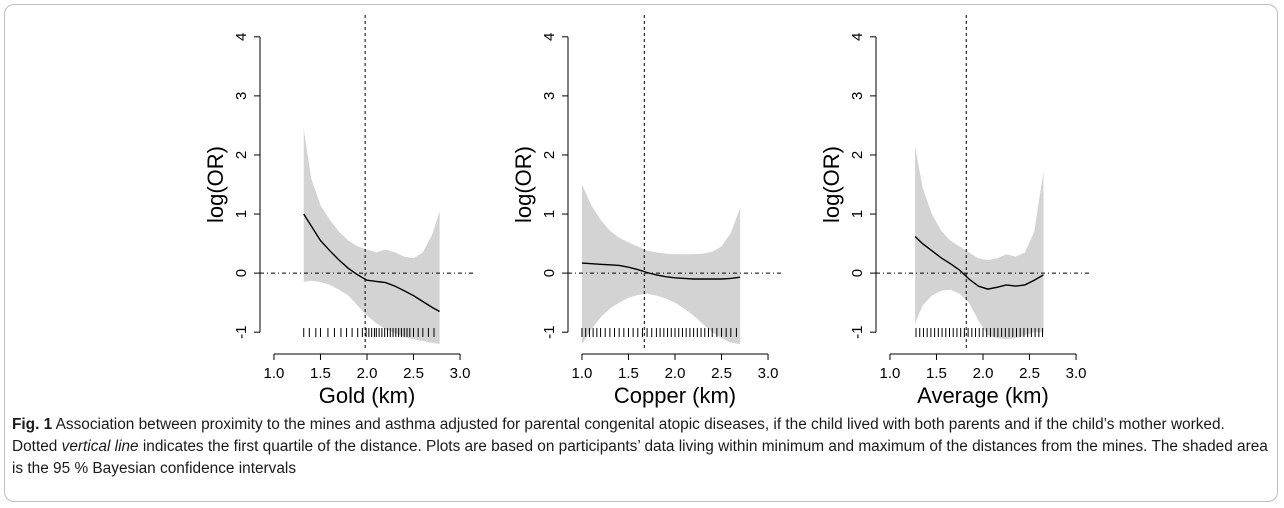 This screenshot has width=1284, height=508. I want to click on x-axis-label: Gold (km), so click(367, 395).